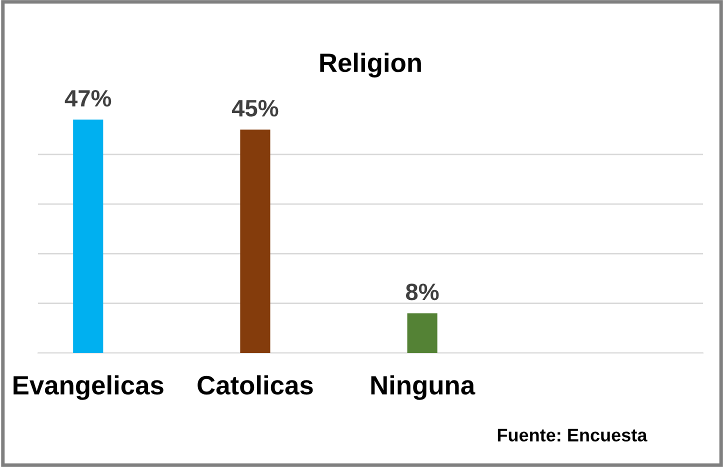  I want to click on data-label: 47%, so click(88, 98).